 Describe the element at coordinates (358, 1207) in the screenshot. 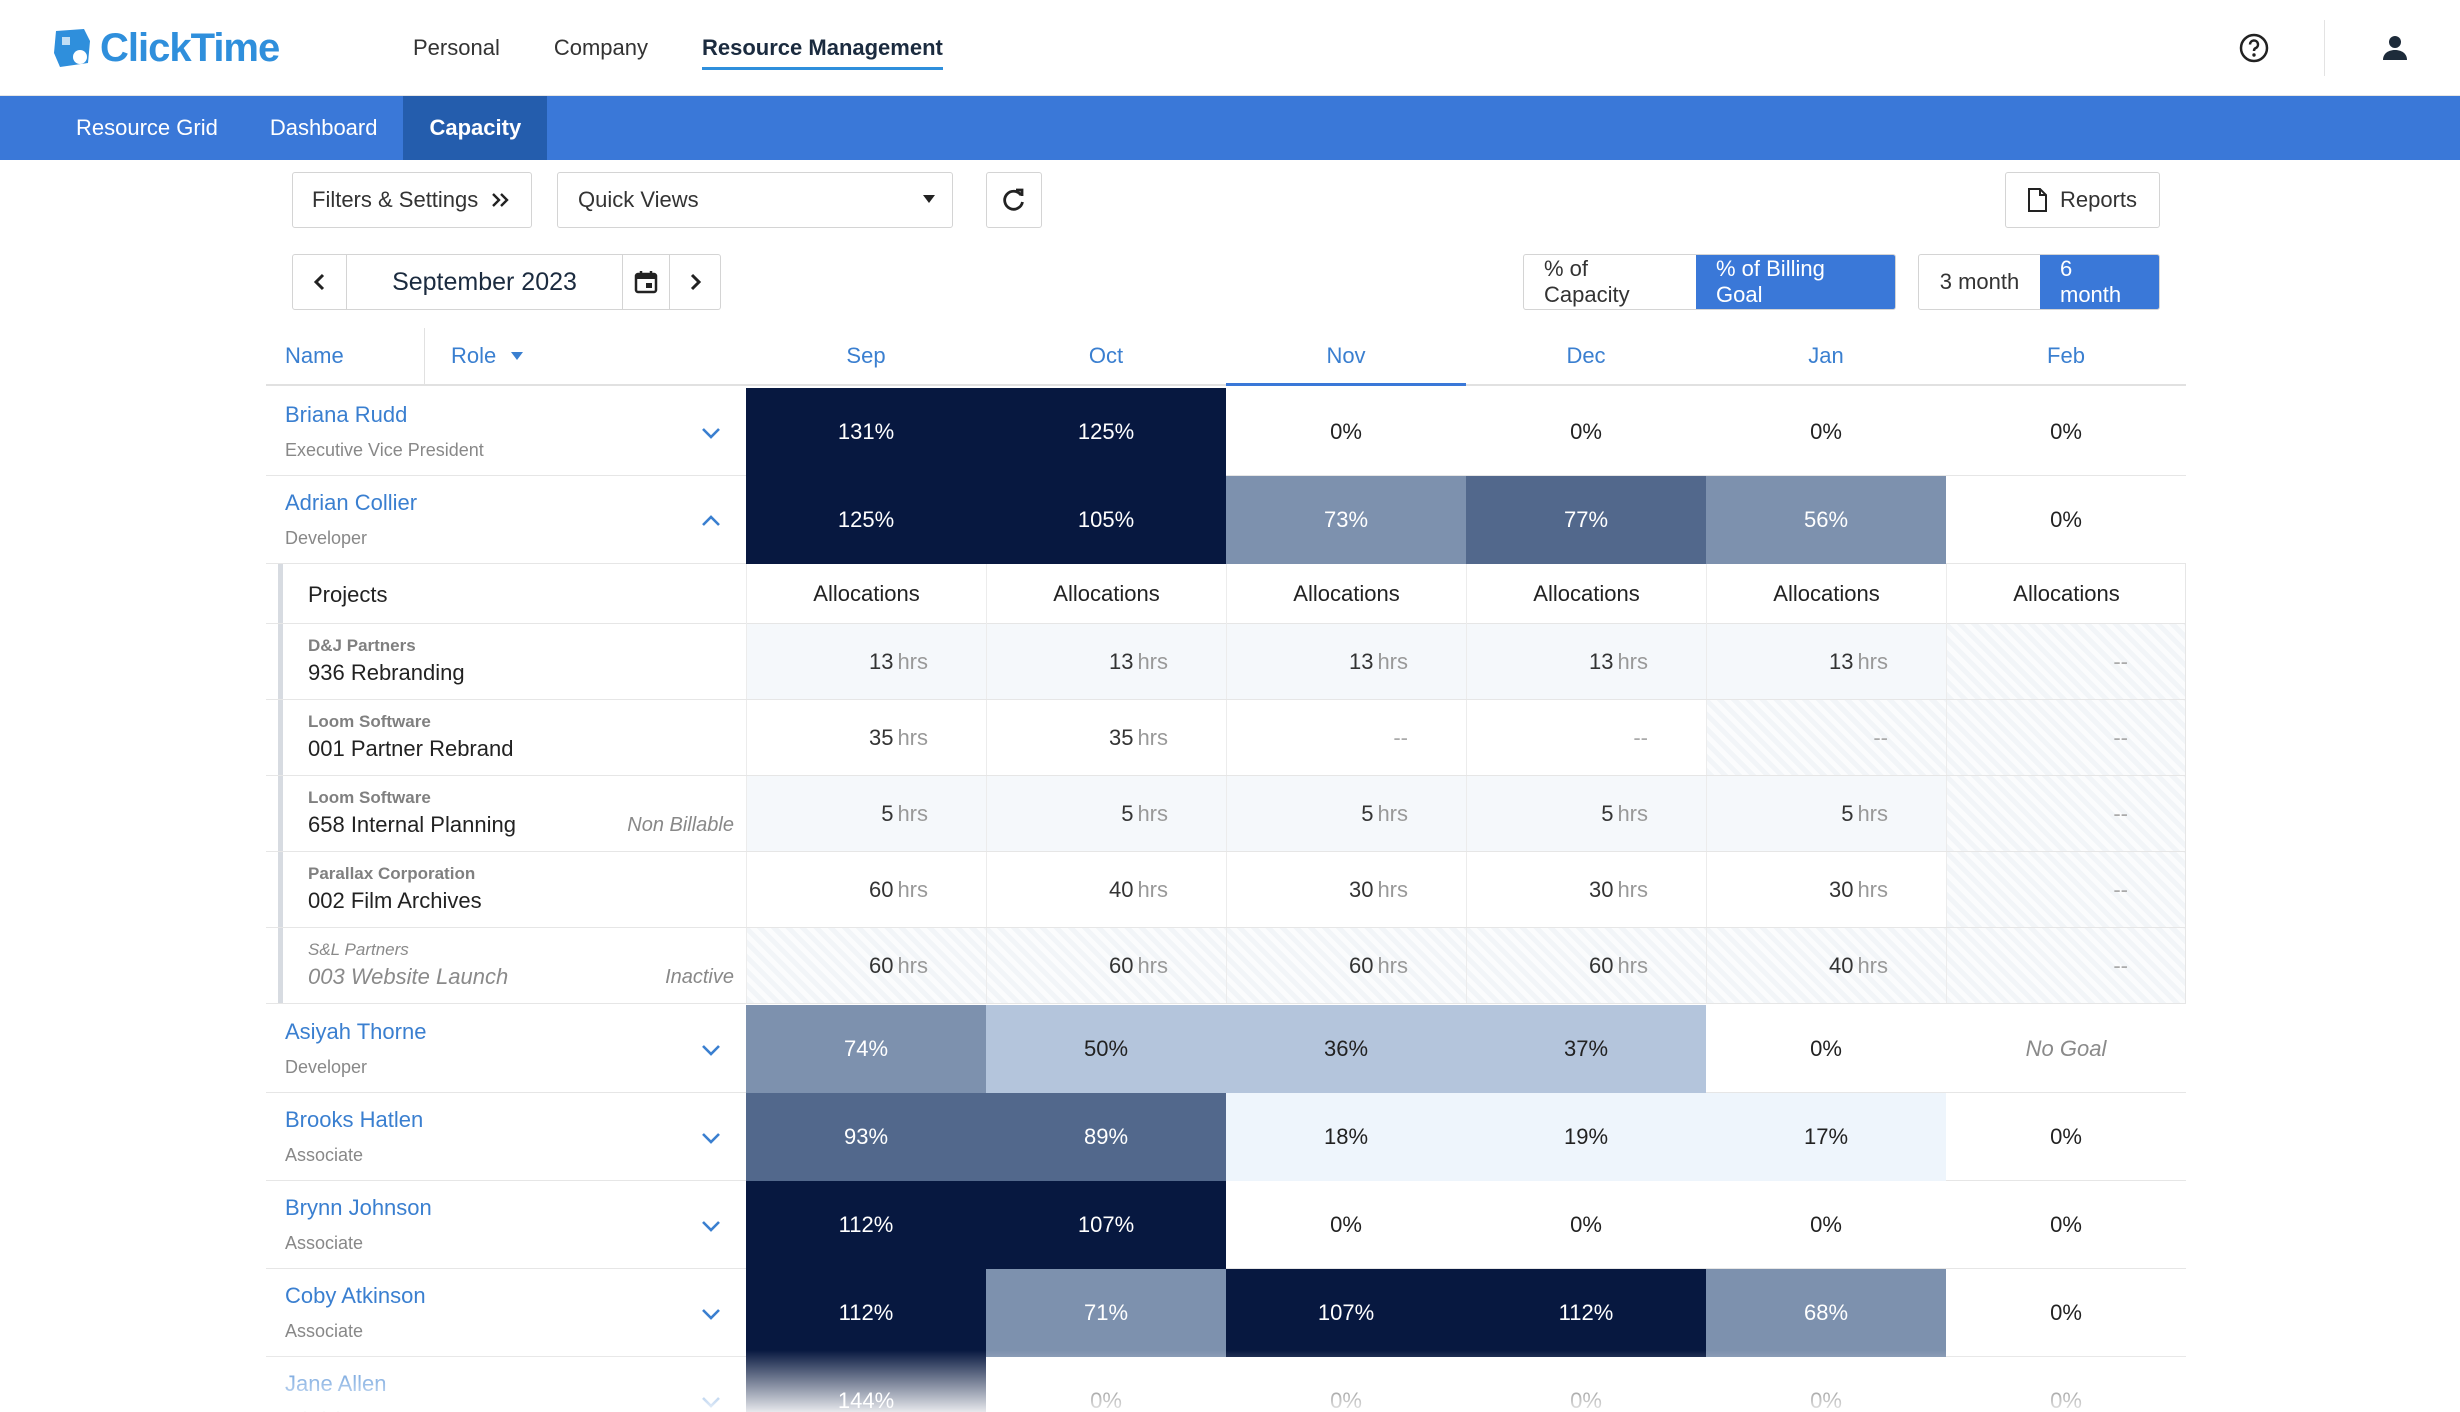

I see `person-name: Brynn Johnson` at that location.